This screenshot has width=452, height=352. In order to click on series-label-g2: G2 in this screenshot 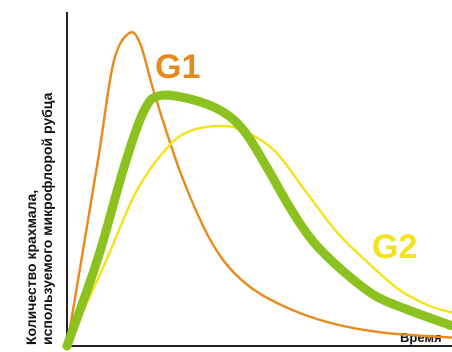, I will do `click(394, 247)`.